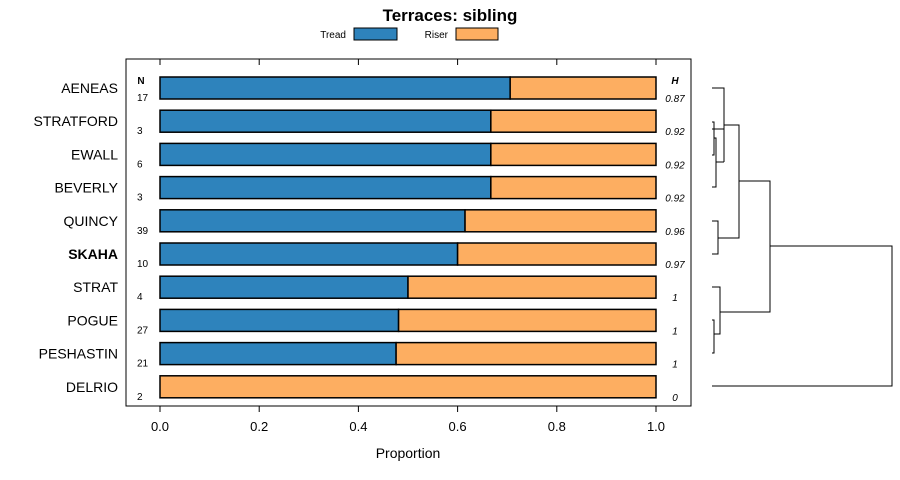  What do you see at coordinates (78, 354) in the screenshot?
I see `category-label-peshastin: PESHASTIN` at bounding box center [78, 354].